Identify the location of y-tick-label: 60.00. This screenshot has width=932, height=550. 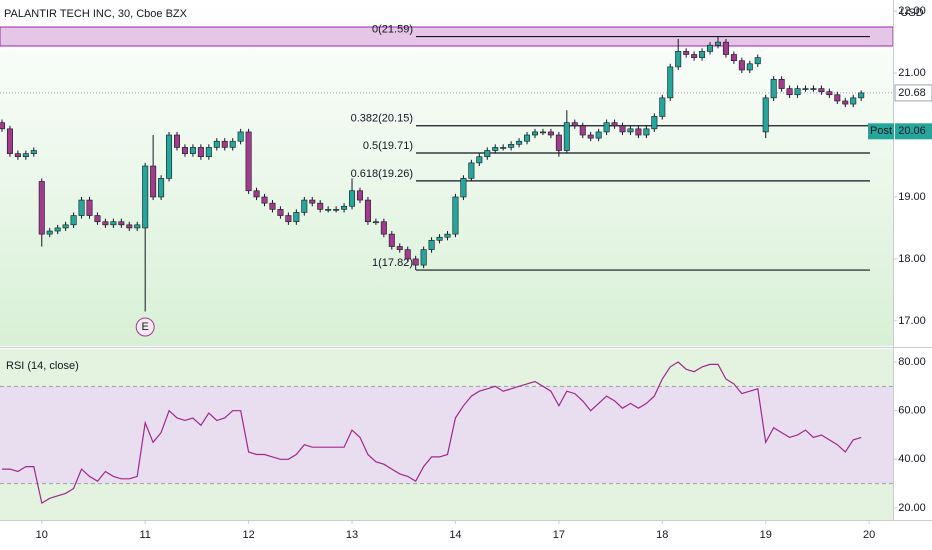
(912, 411).